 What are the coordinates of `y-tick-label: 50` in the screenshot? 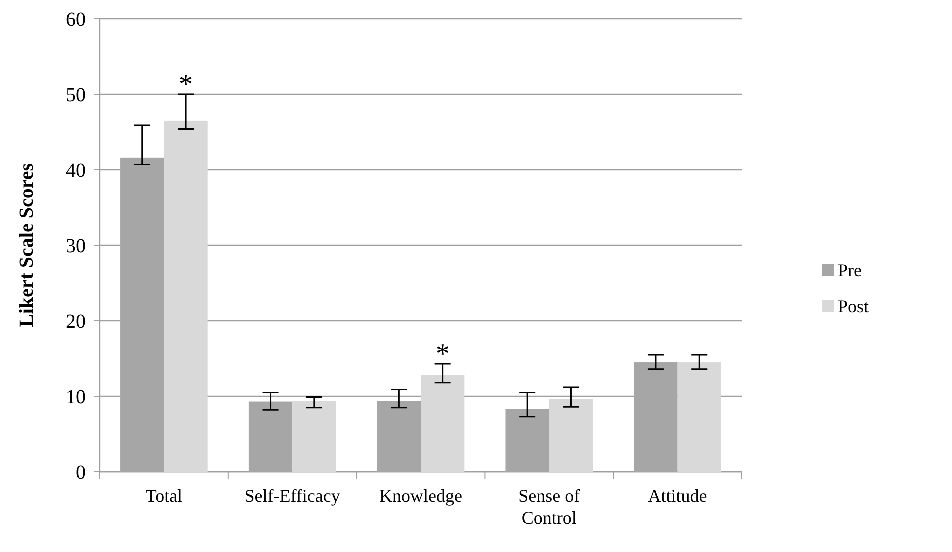 It's located at (76, 95).